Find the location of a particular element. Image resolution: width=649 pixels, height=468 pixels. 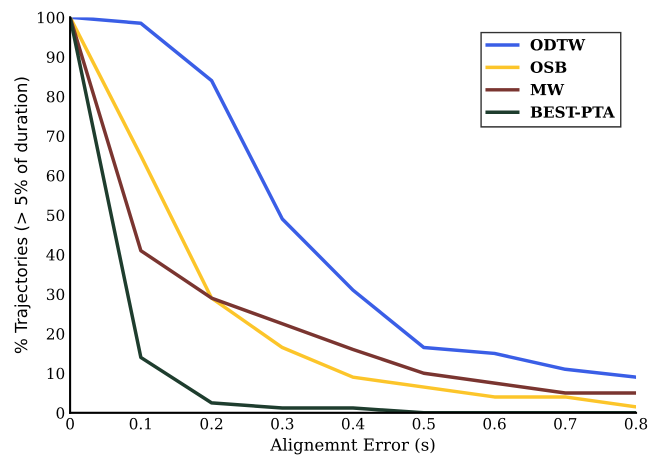

y-axis-title: % Trajectories (> 5% of duration) is located at coordinates (22, 216).